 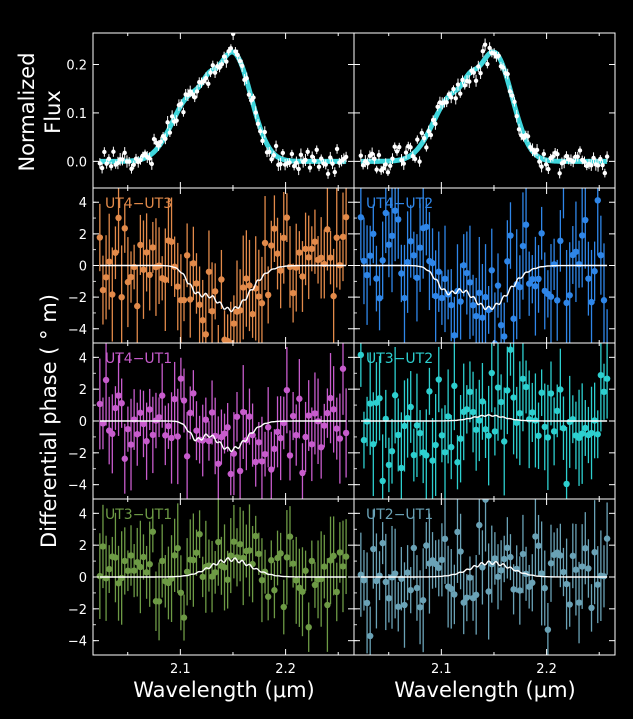 I want to click on plot-area-flux-right, so click(x=484, y=108).